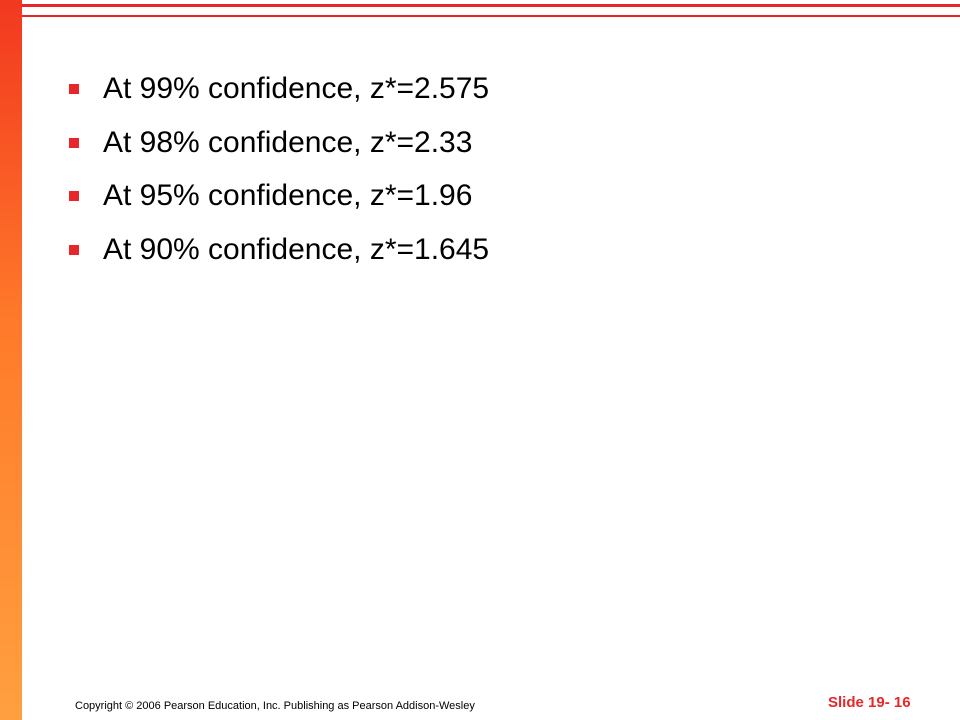  I want to click on side-bar, so click(11, 360).